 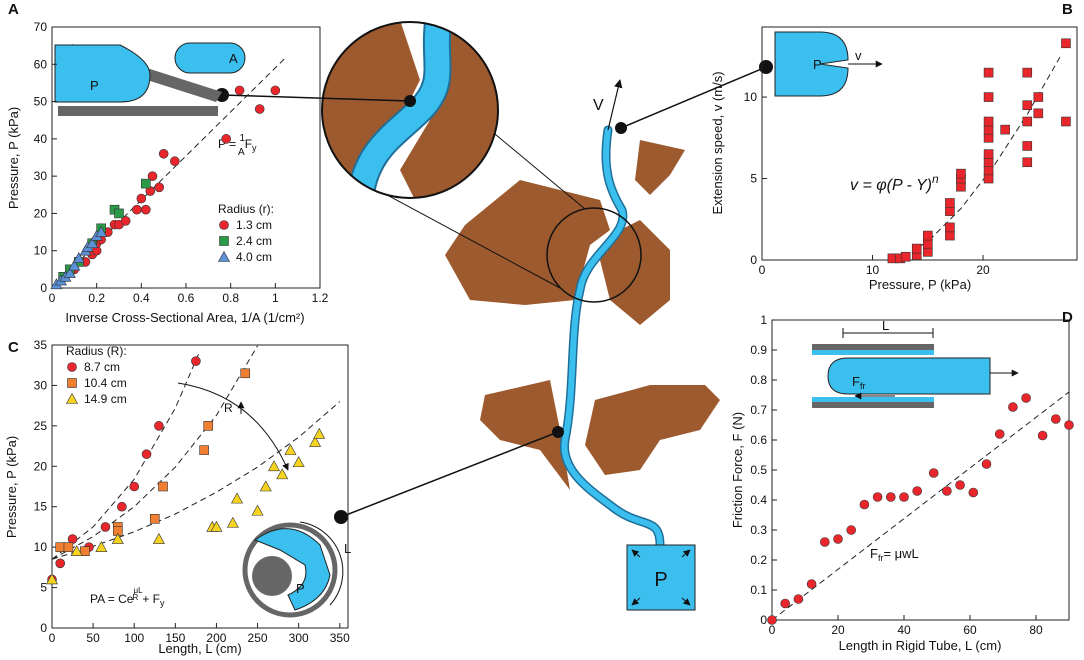 I want to click on y-tick-label: 50, so click(x=41, y=102).